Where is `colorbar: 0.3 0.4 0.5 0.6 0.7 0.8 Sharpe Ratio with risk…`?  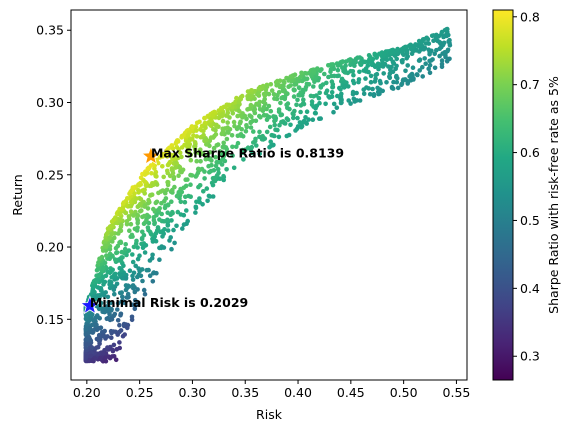 colorbar: 0.3 0.4 0.5 0.6 0.7 0.8 Sharpe Ratio with risk… is located at coordinates (526, 195).